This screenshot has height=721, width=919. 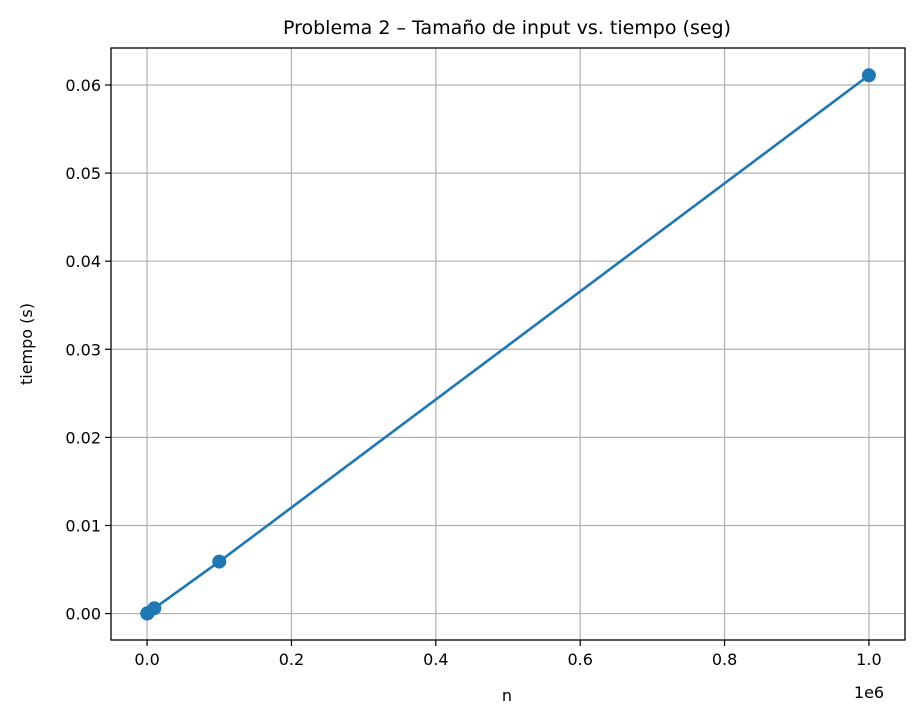 What do you see at coordinates (83, 173) in the screenshot?
I see `y-tick-label: 0.05` at bounding box center [83, 173].